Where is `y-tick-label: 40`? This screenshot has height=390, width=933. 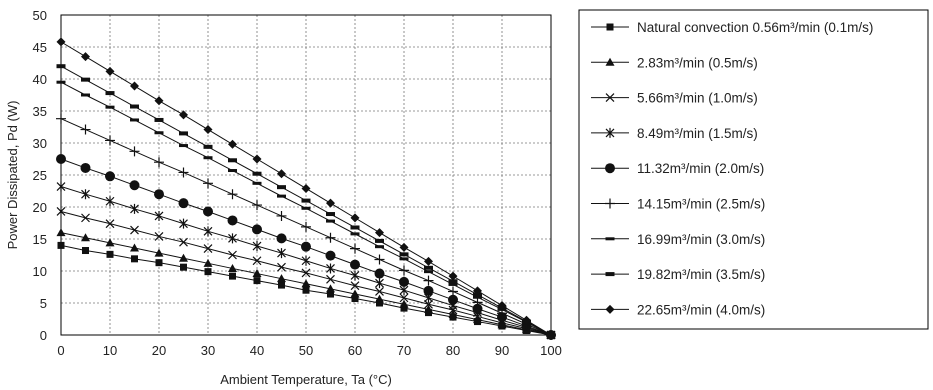 y-tick-label: 40 is located at coordinates (40, 79).